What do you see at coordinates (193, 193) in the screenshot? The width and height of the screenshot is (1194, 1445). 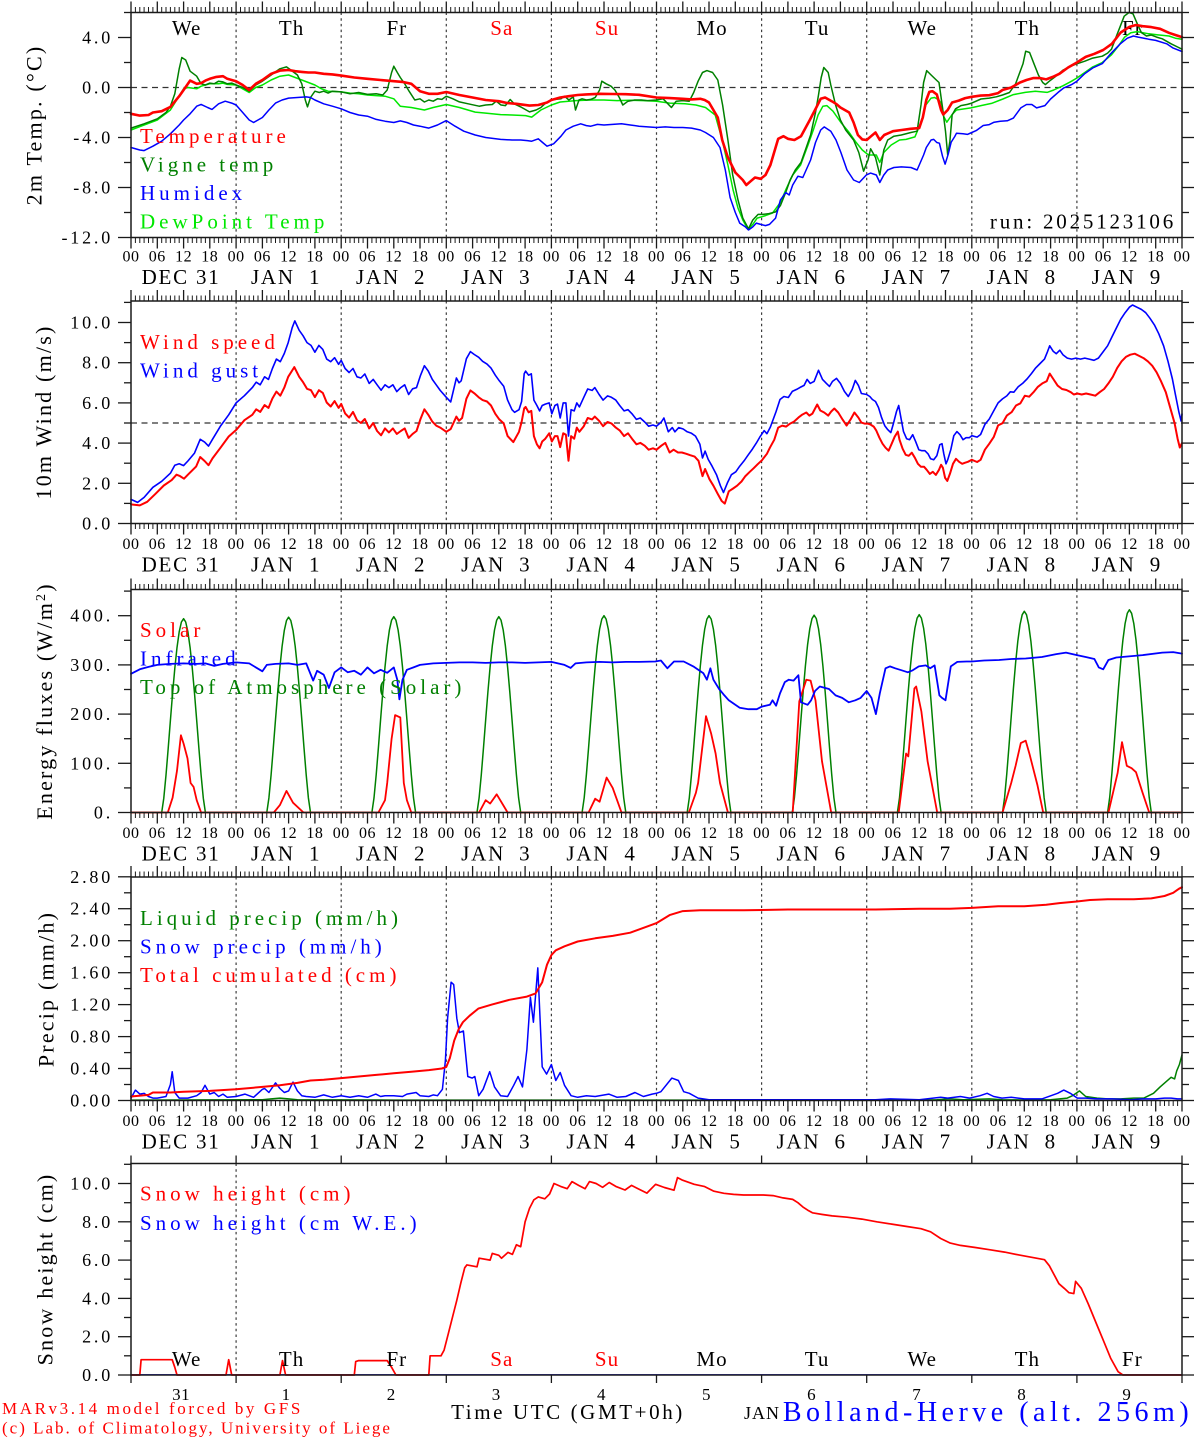 I see `svg-text: Humidex` at bounding box center [193, 193].